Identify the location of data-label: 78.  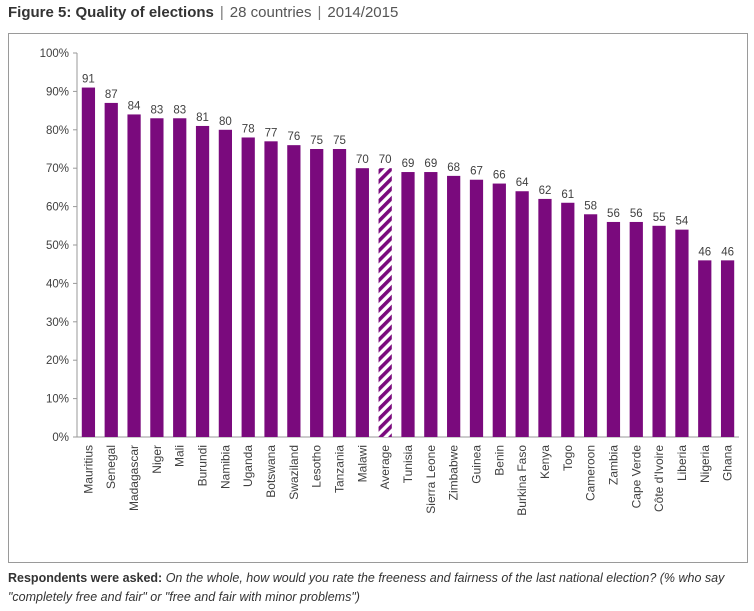
(248, 129).